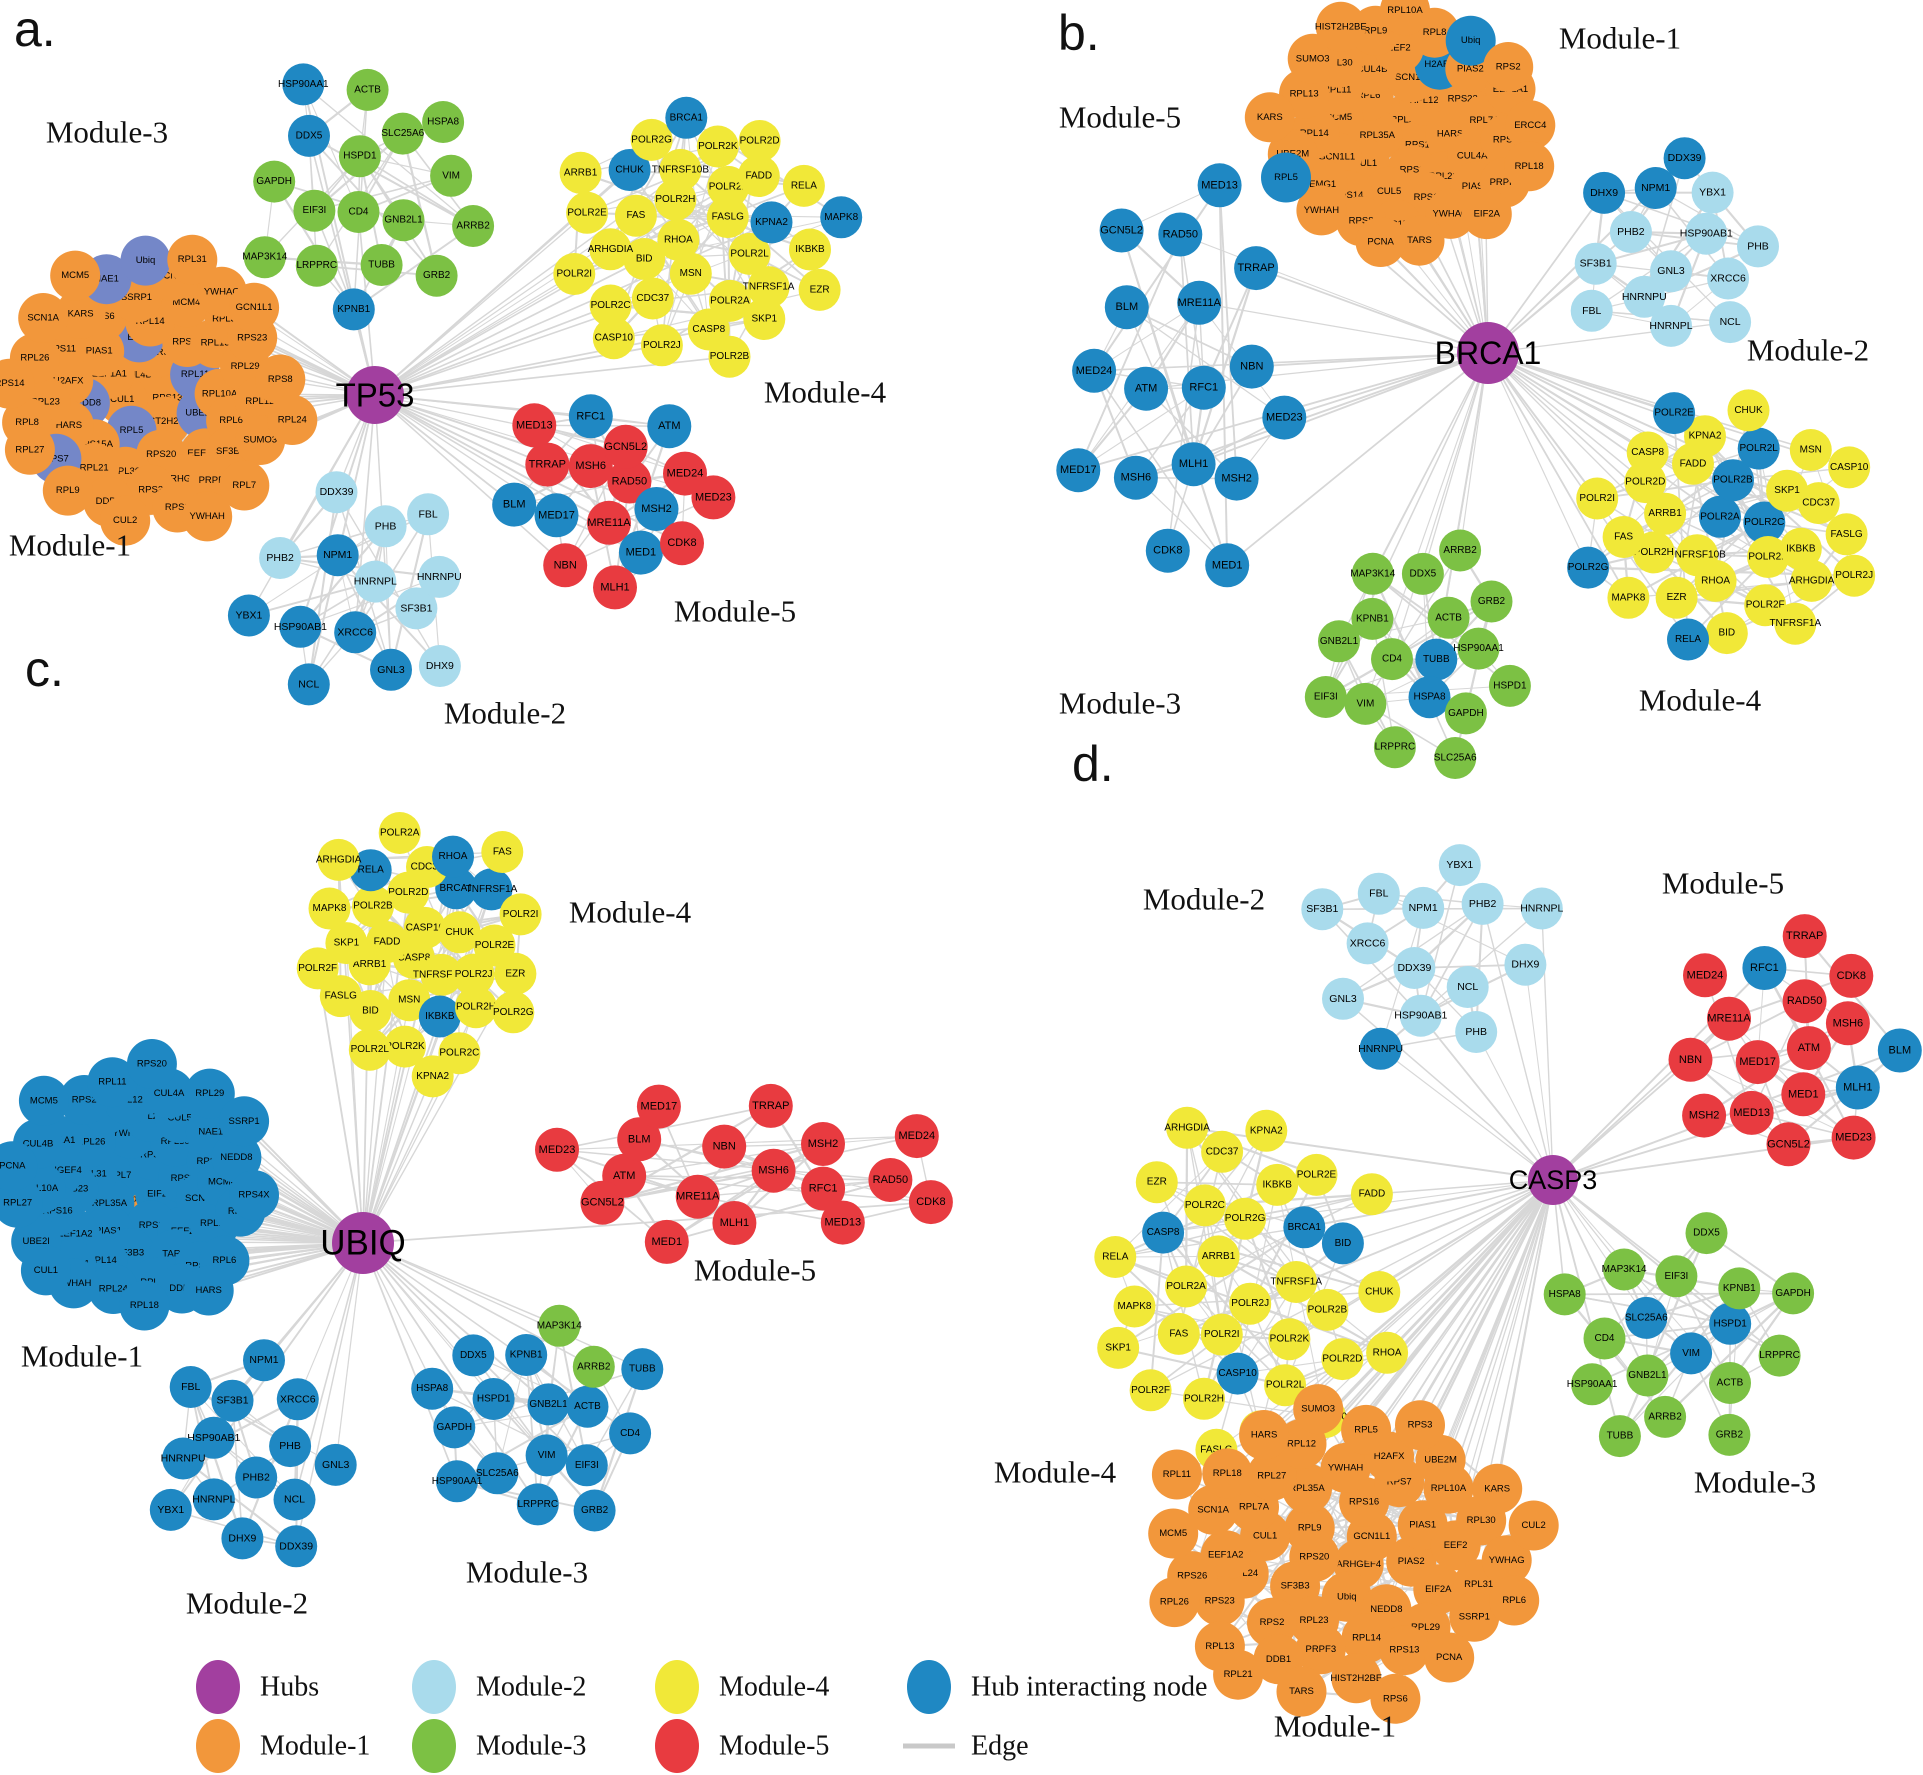  Describe the element at coordinates (416, 608) in the screenshot. I see `node-label: SF3B1` at that location.